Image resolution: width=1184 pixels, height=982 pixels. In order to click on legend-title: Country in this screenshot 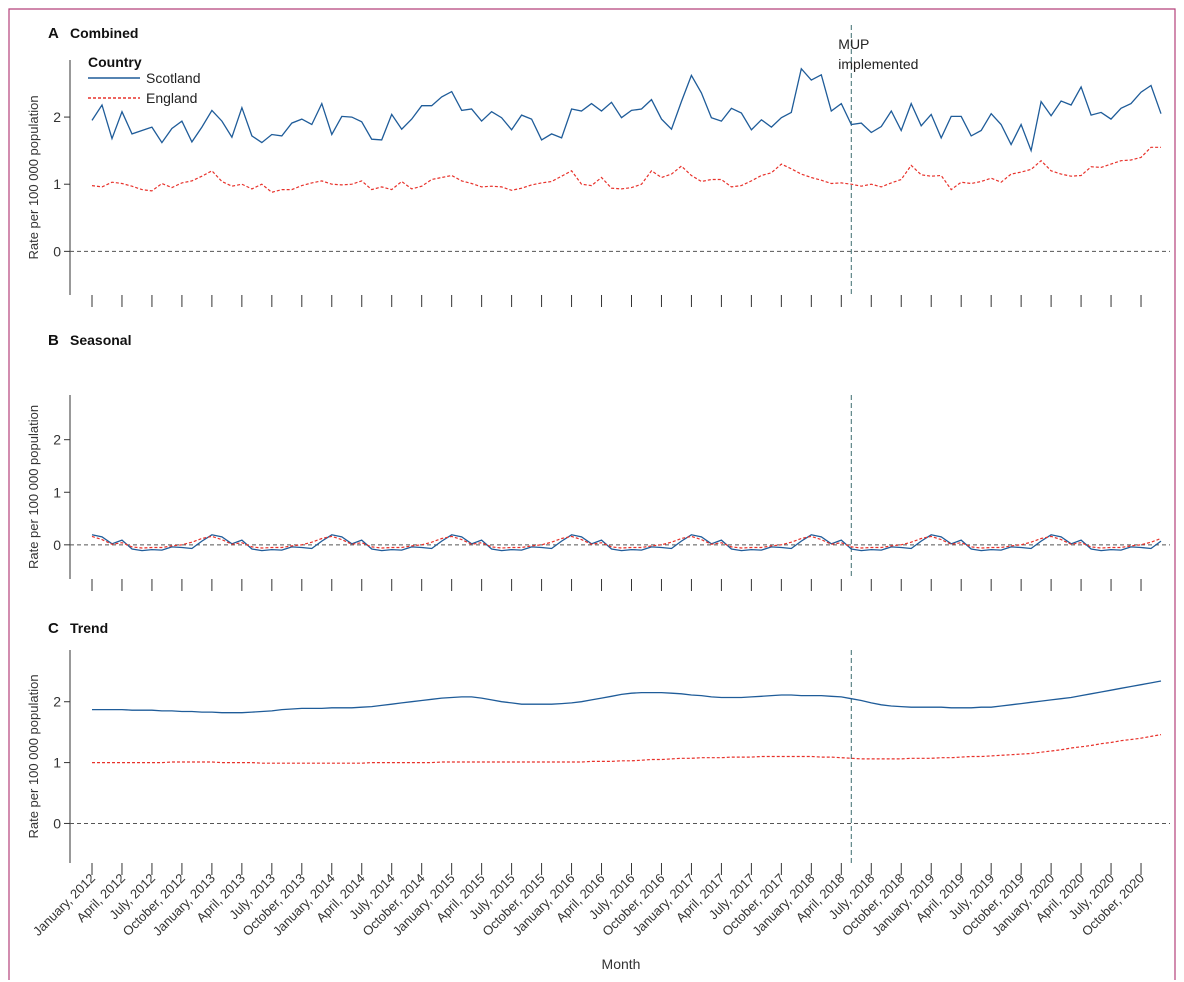, I will do `click(115, 62)`.